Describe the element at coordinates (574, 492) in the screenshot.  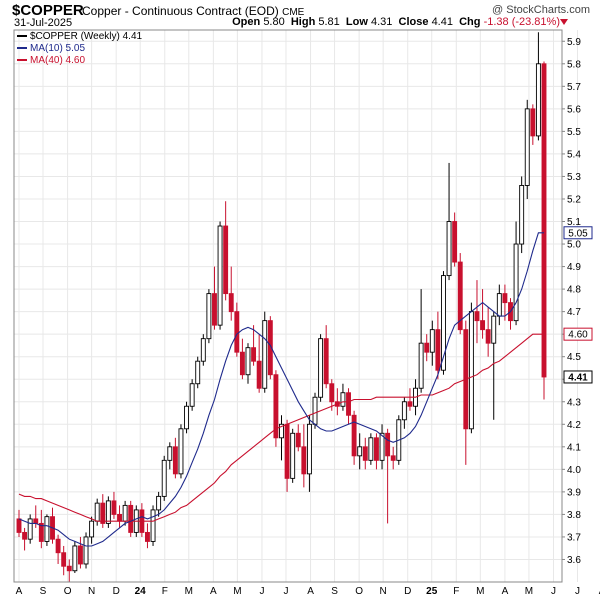
I see `y-tick-label: 3.9` at that location.